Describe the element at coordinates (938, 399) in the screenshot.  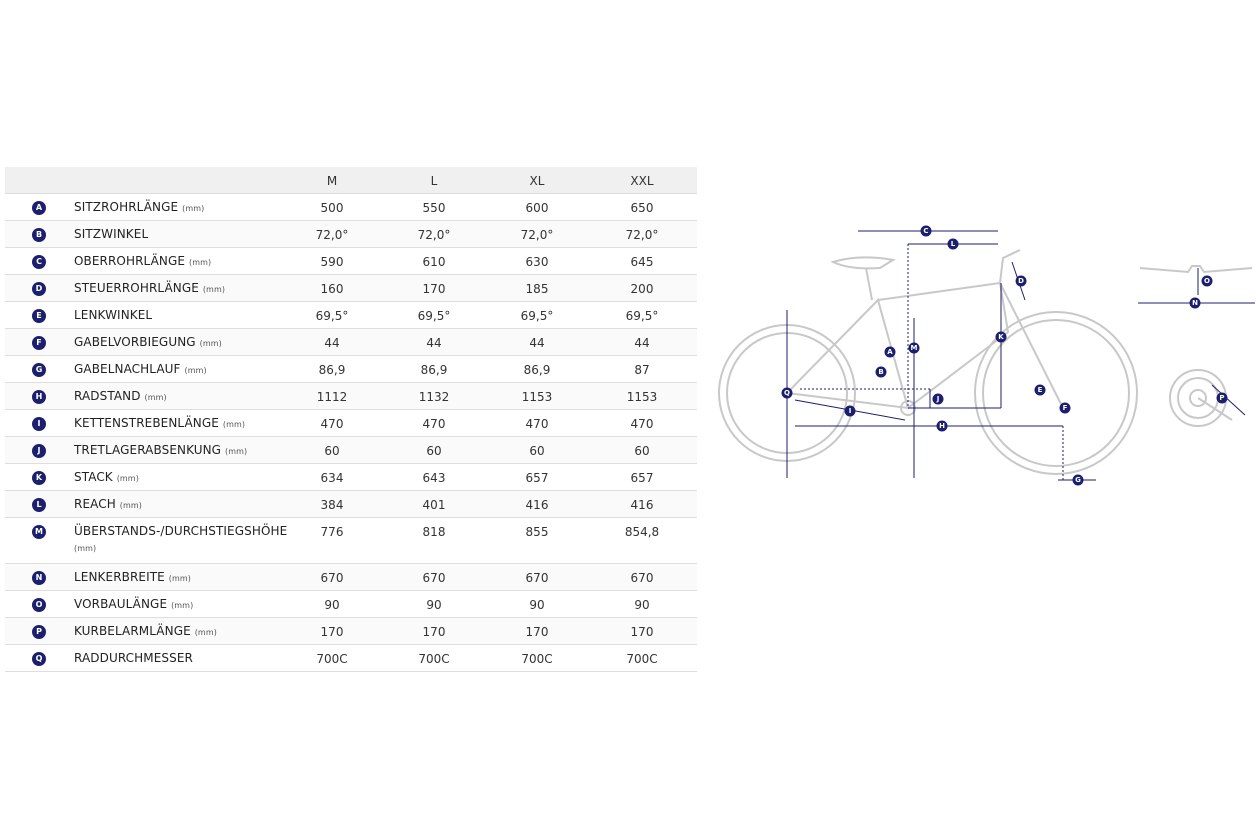
I see `diagram-marker: J` at that location.